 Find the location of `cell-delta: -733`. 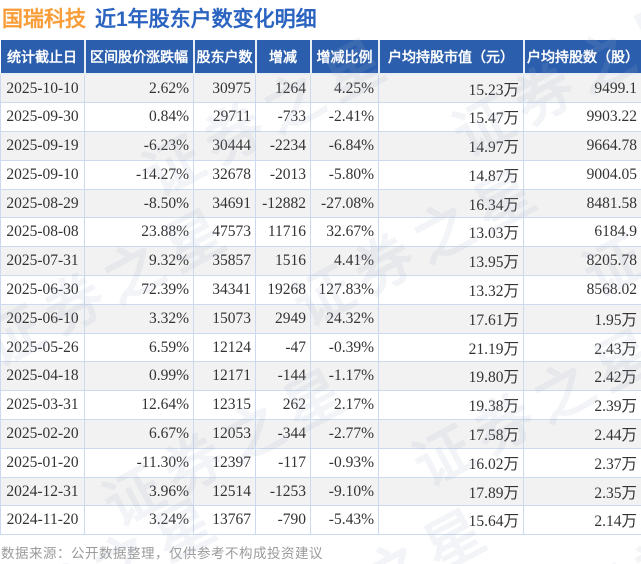

cell-delta: -733 is located at coordinates (283, 117).